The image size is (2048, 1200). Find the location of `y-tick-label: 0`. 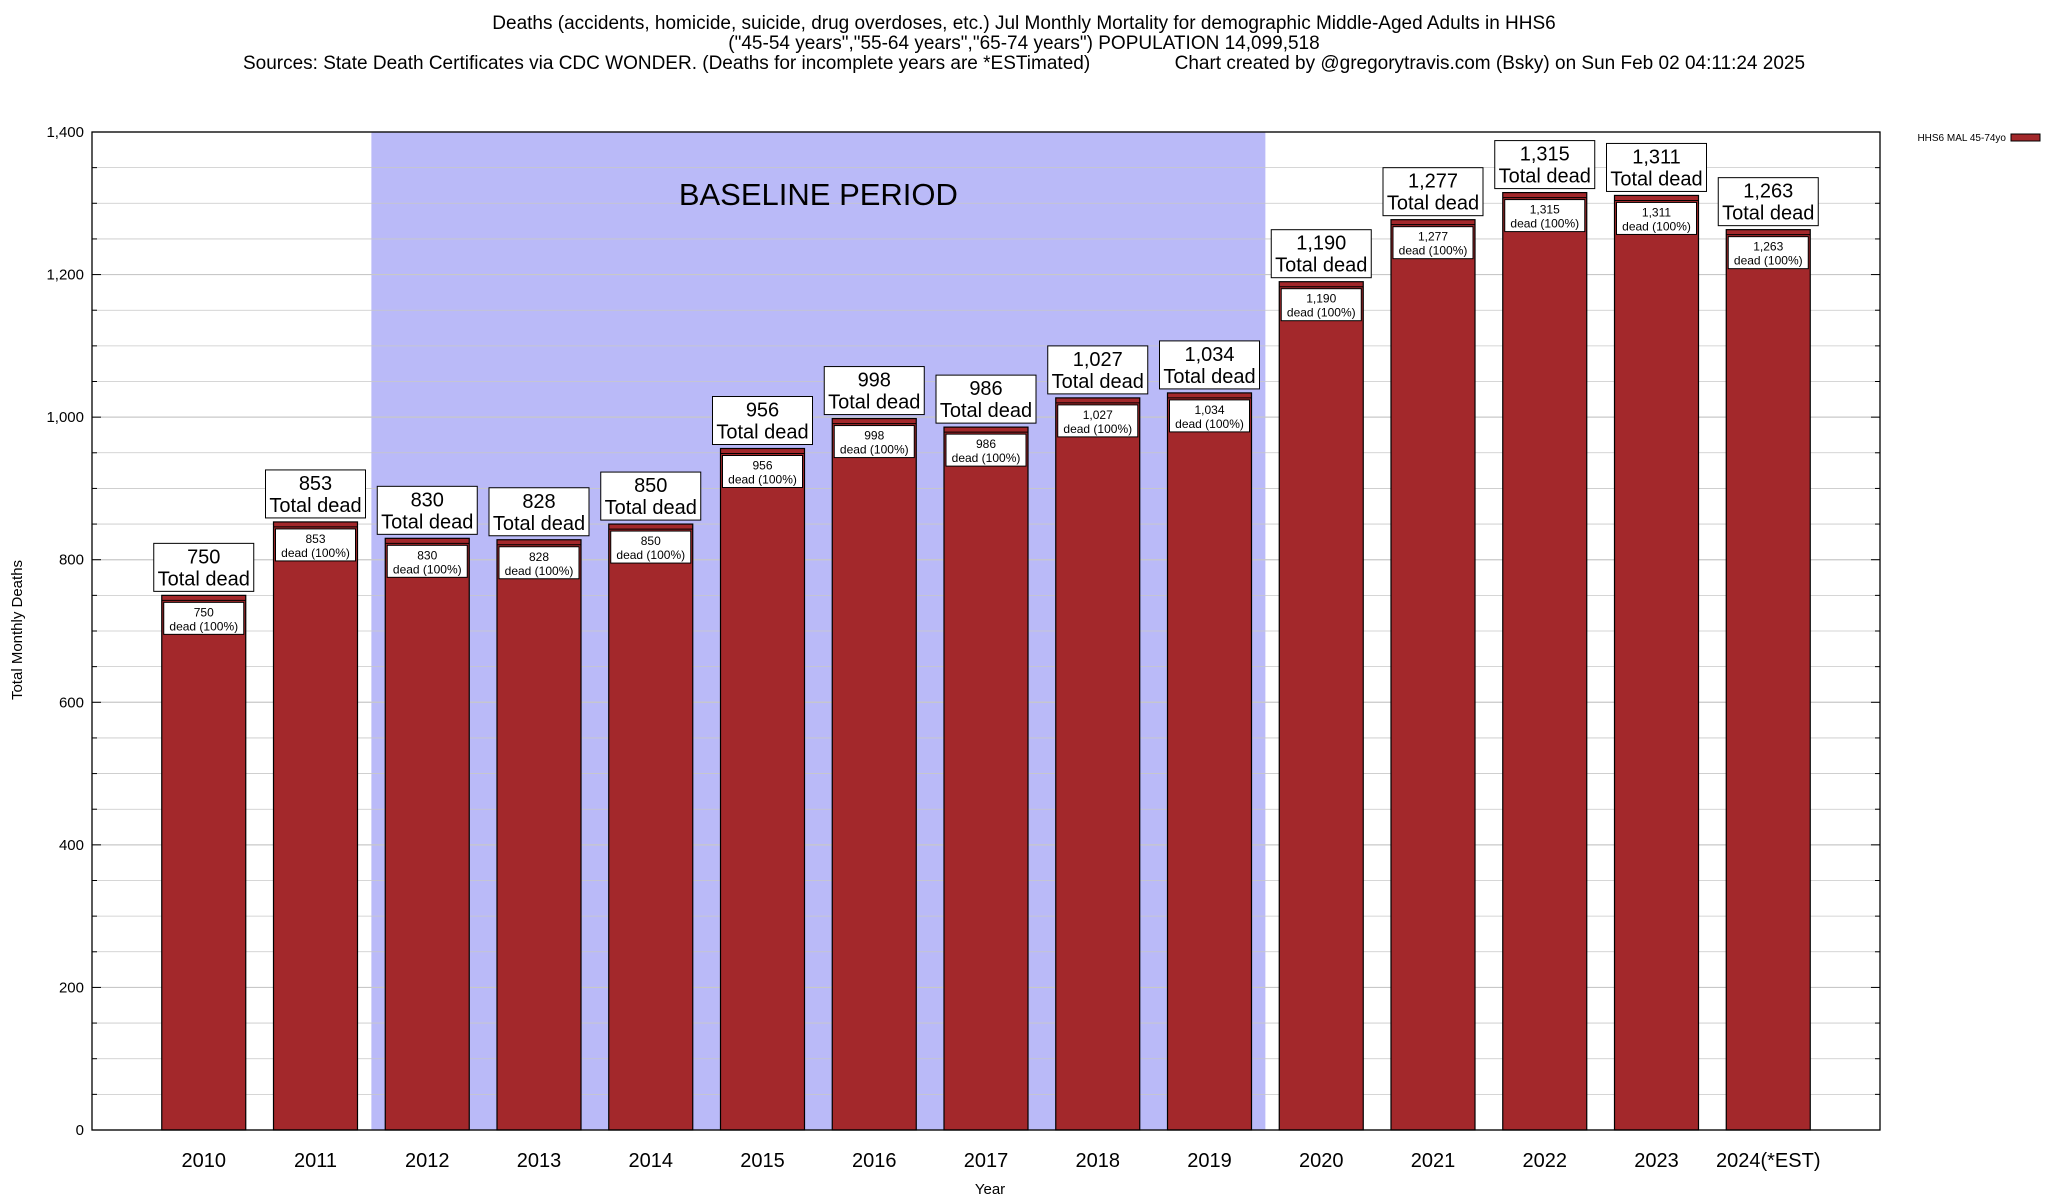

y-tick-label: 0 is located at coordinates (80, 1130).